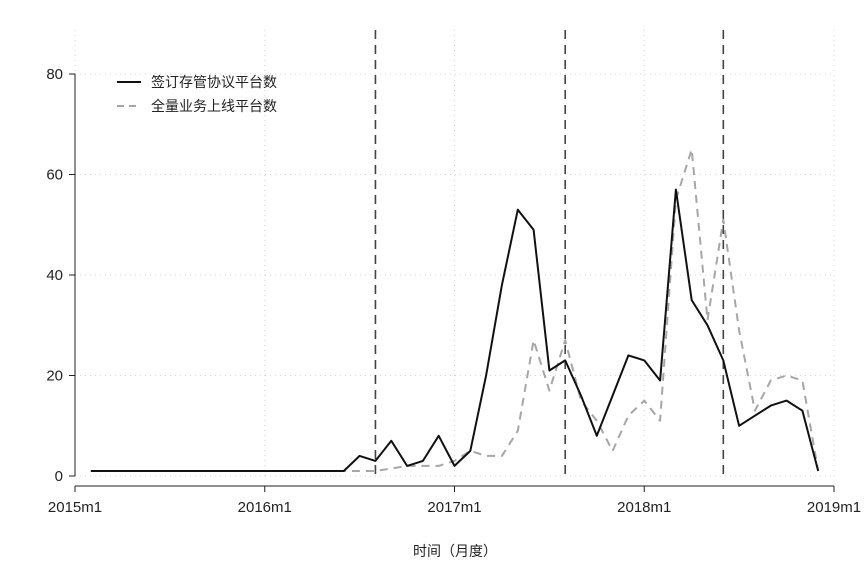  I want to click on y-tick-label: 0, so click(59, 476).